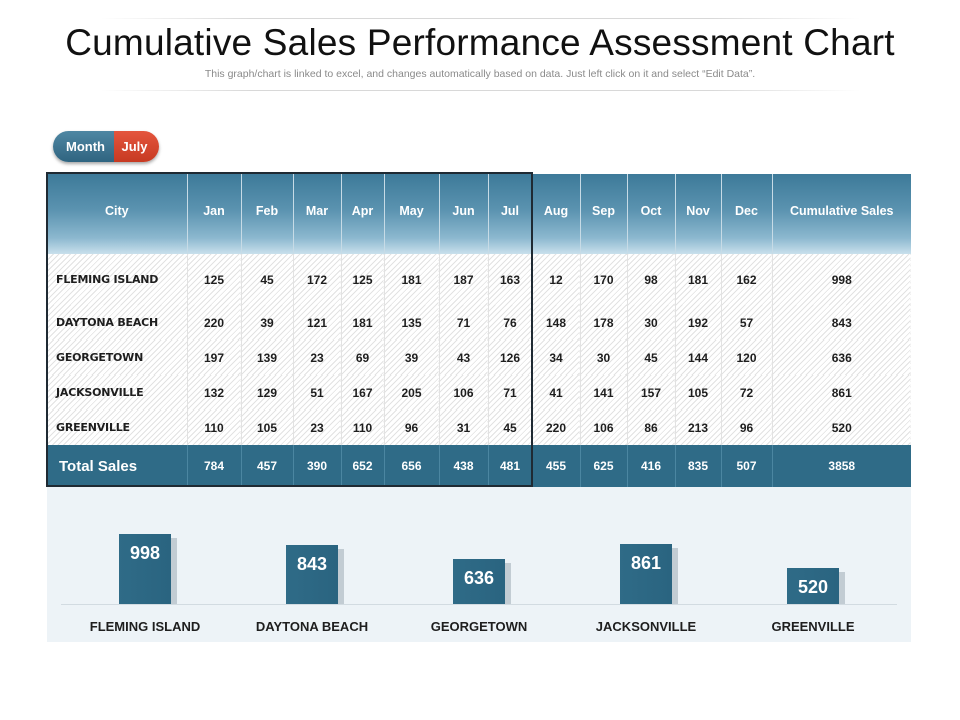 Image resolution: width=960 pixels, height=720 pixels. What do you see at coordinates (698, 322) in the screenshot?
I see `sales-cell: 192` at bounding box center [698, 322].